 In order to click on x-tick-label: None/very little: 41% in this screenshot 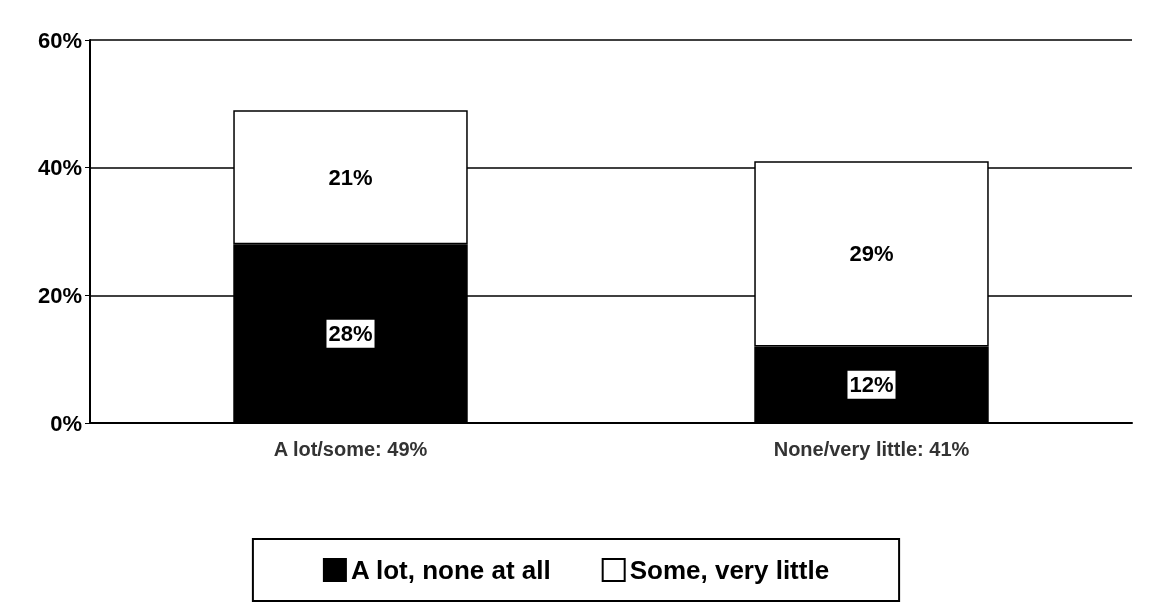, I will do `click(871, 449)`.